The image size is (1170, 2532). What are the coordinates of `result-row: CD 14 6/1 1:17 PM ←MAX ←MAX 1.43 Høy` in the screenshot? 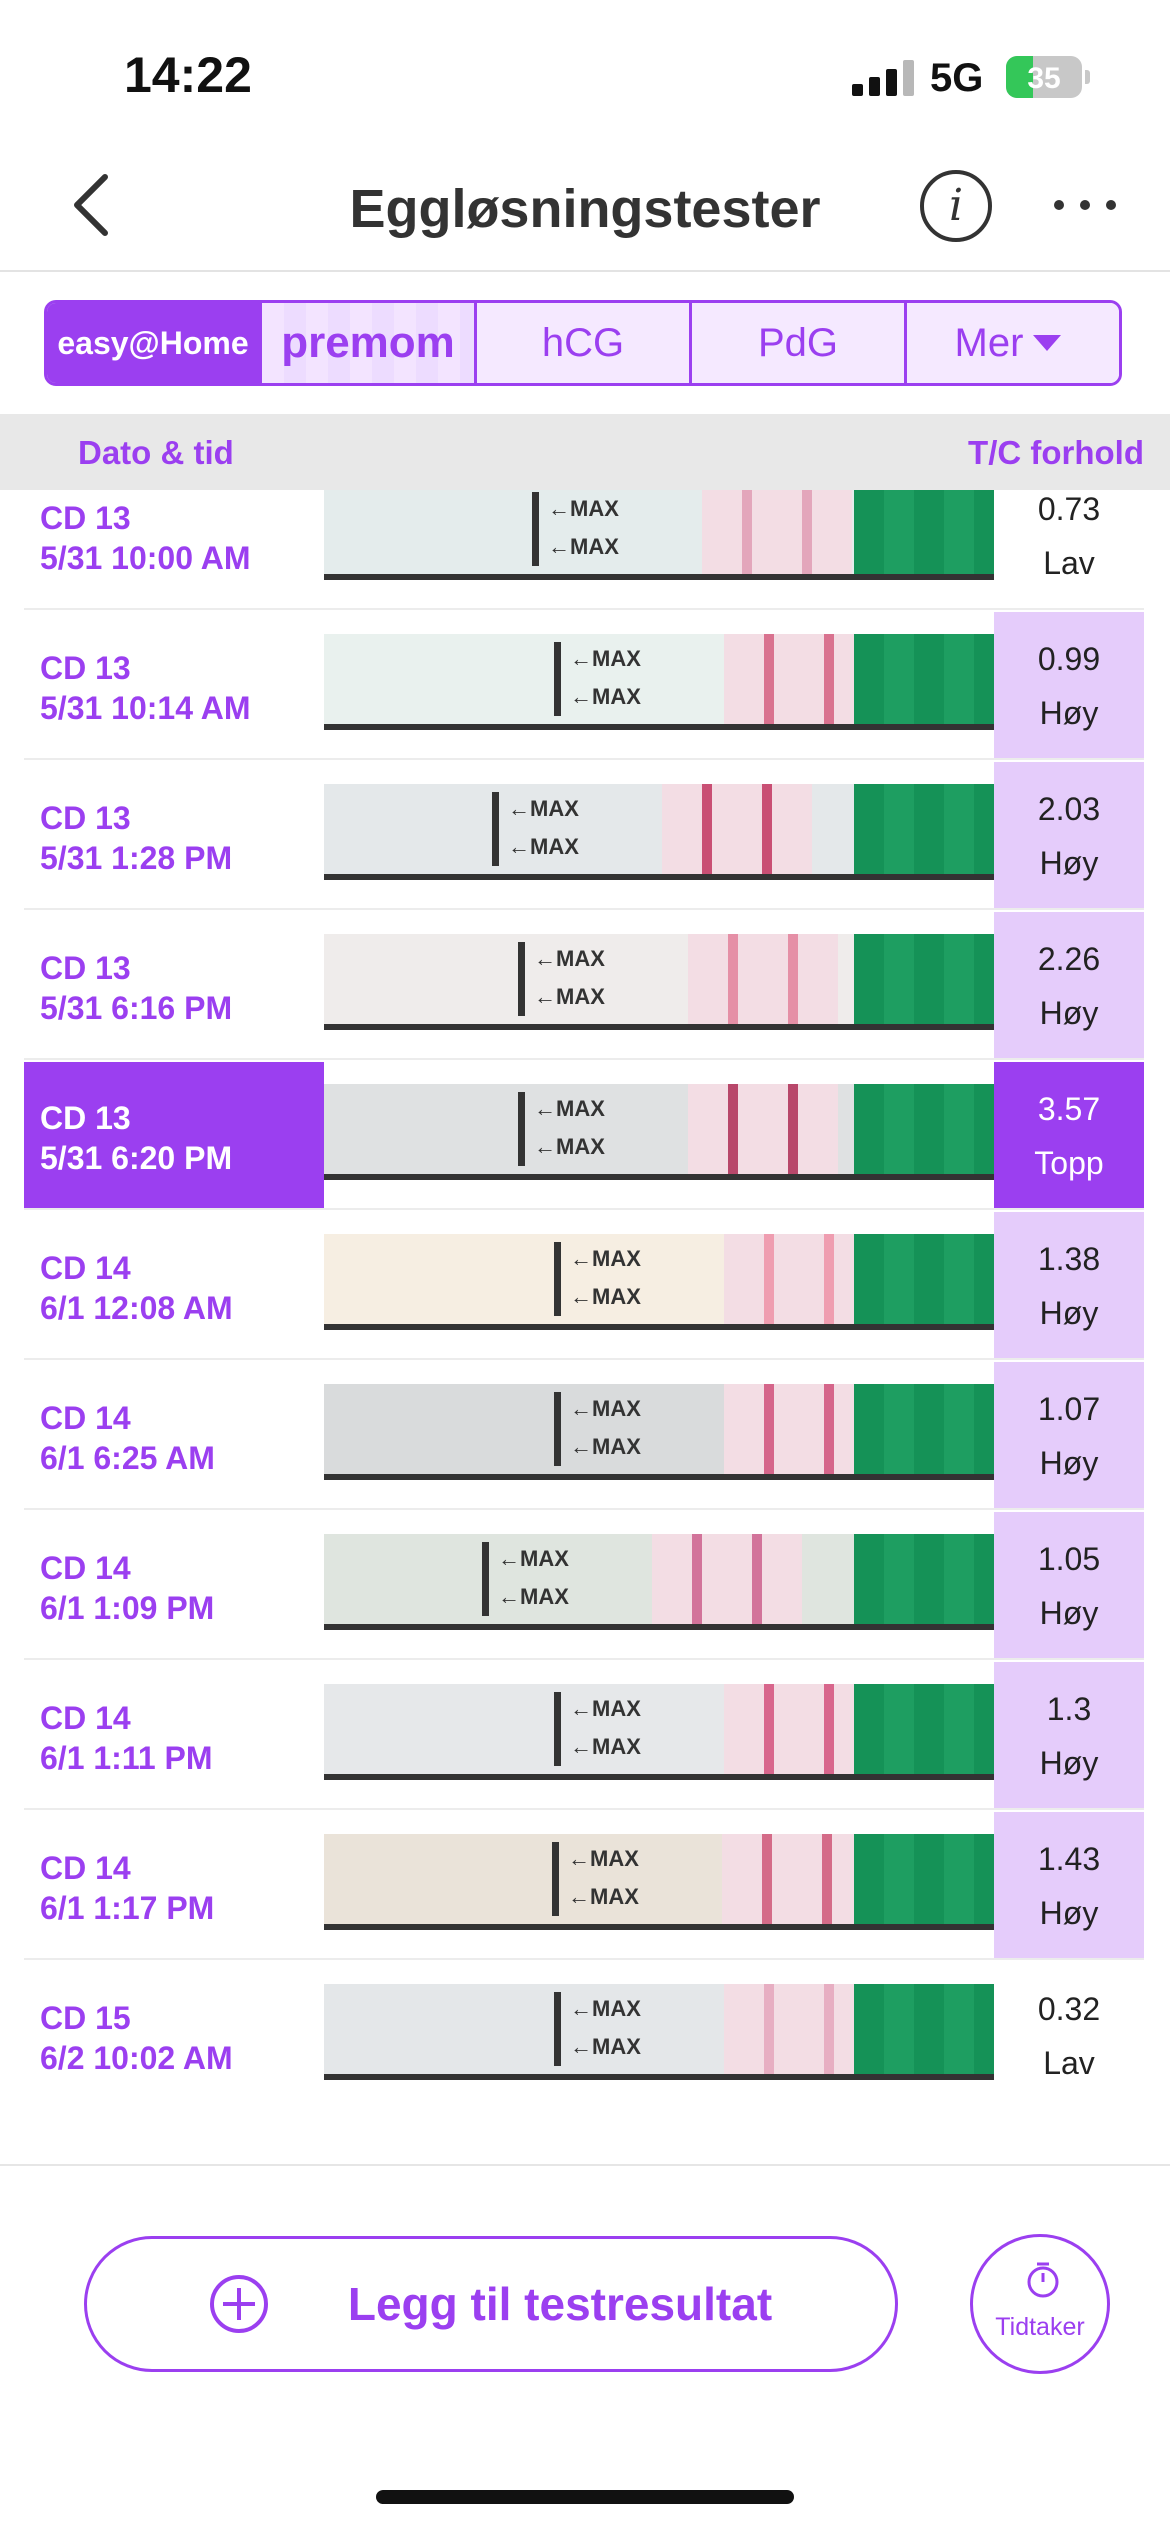 It's located at (584, 1886).